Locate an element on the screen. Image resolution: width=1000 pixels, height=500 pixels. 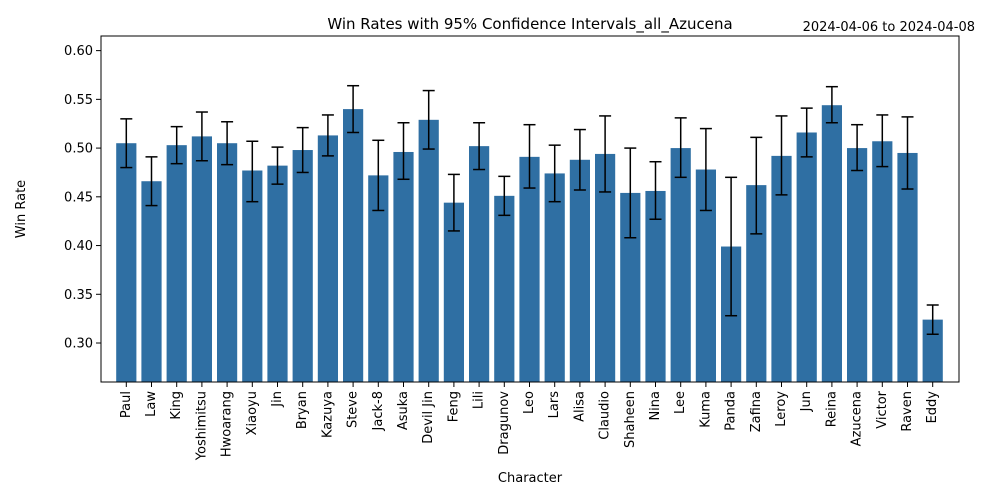
x-tick-label: Alisa is located at coordinates (579, 406).